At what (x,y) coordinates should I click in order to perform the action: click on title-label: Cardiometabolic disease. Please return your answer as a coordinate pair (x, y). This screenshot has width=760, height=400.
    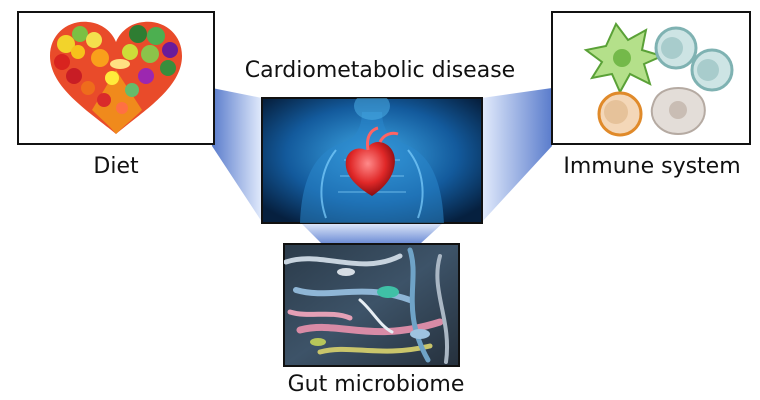
    Looking at the image, I should click on (380, 70).